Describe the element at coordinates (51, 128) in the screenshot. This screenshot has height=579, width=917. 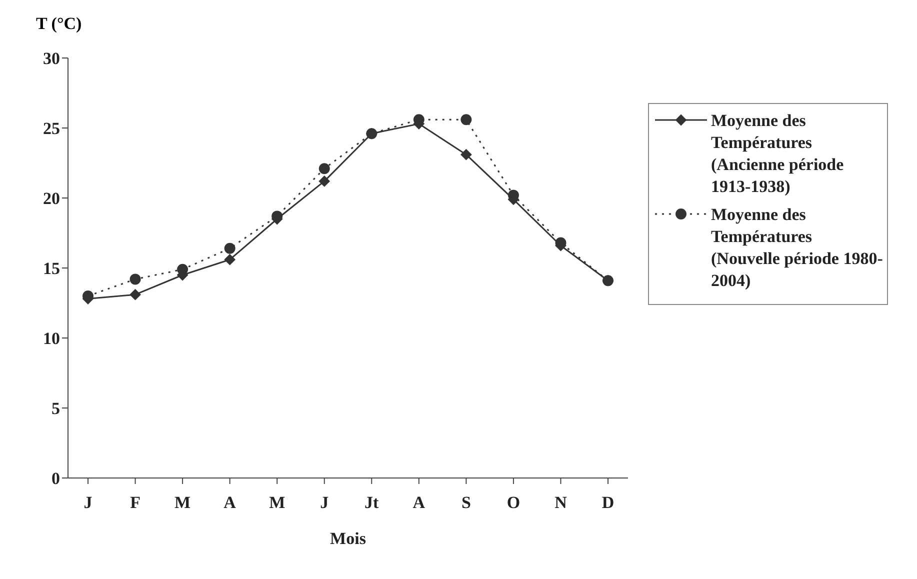
I see `y-tick-label: 25` at that location.